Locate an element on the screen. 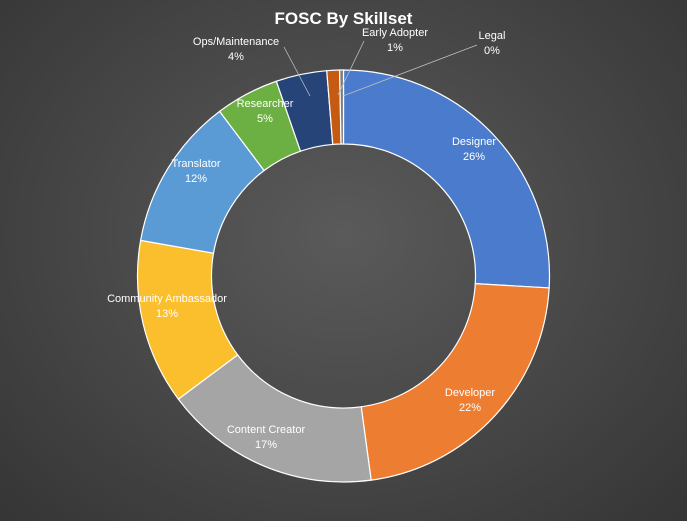 Image resolution: width=687 pixels, height=521 pixels. value-legal: 0% is located at coordinates (492, 51).